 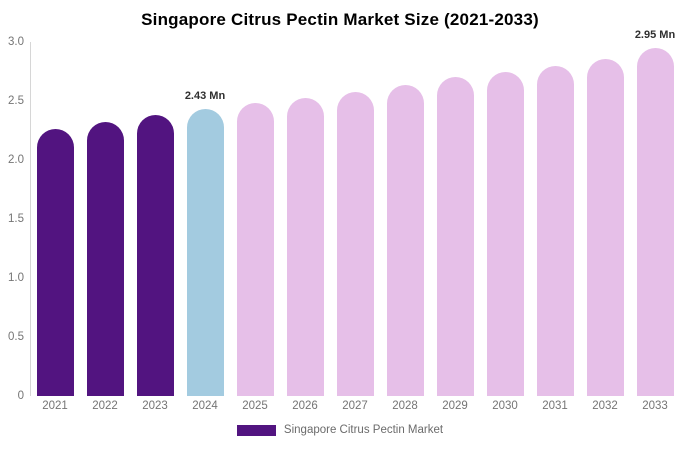 I want to click on y-tick-label-1.5: 1.5, so click(x=16, y=219).